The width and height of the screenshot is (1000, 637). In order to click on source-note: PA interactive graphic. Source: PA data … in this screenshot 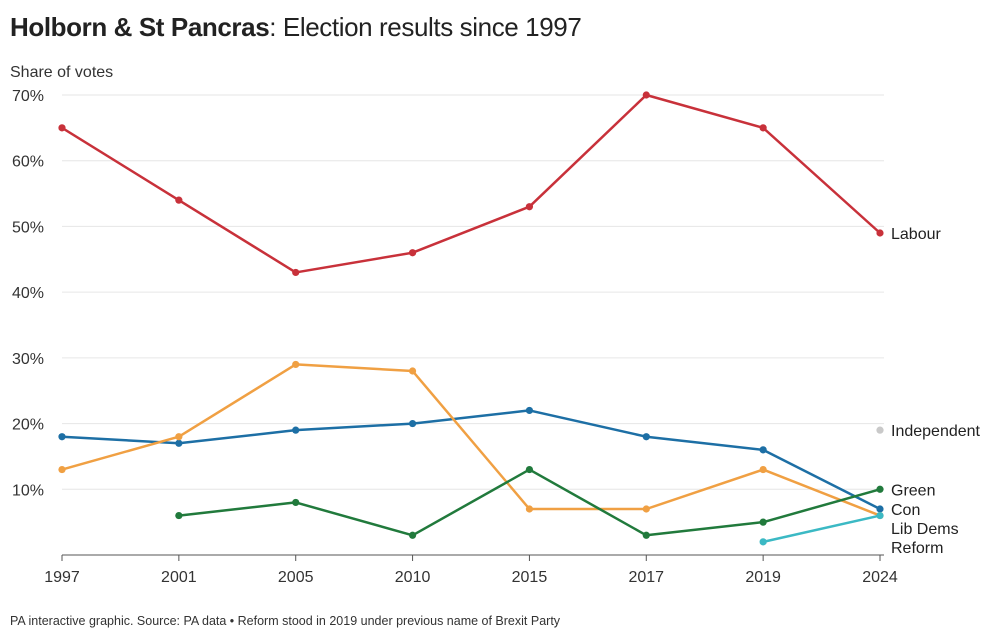, I will do `click(285, 621)`.